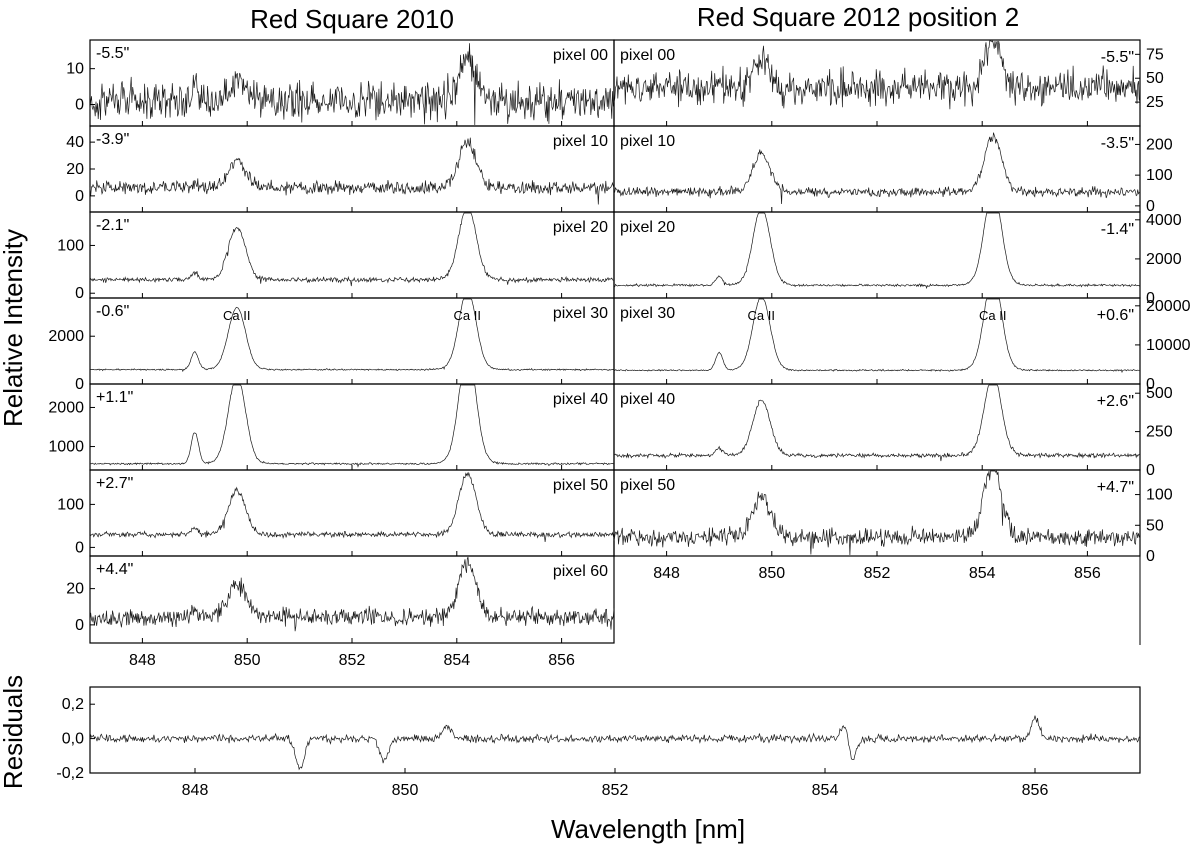  Describe the element at coordinates (1159, 175) in the screenshot. I see `right-ytick-label-1-1: 100` at that location.